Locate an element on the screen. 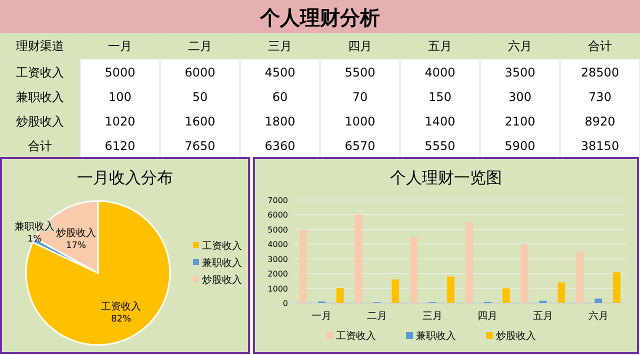 The width and height of the screenshot is (640, 355). data-label: 8920 is located at coordinates (600, 121).